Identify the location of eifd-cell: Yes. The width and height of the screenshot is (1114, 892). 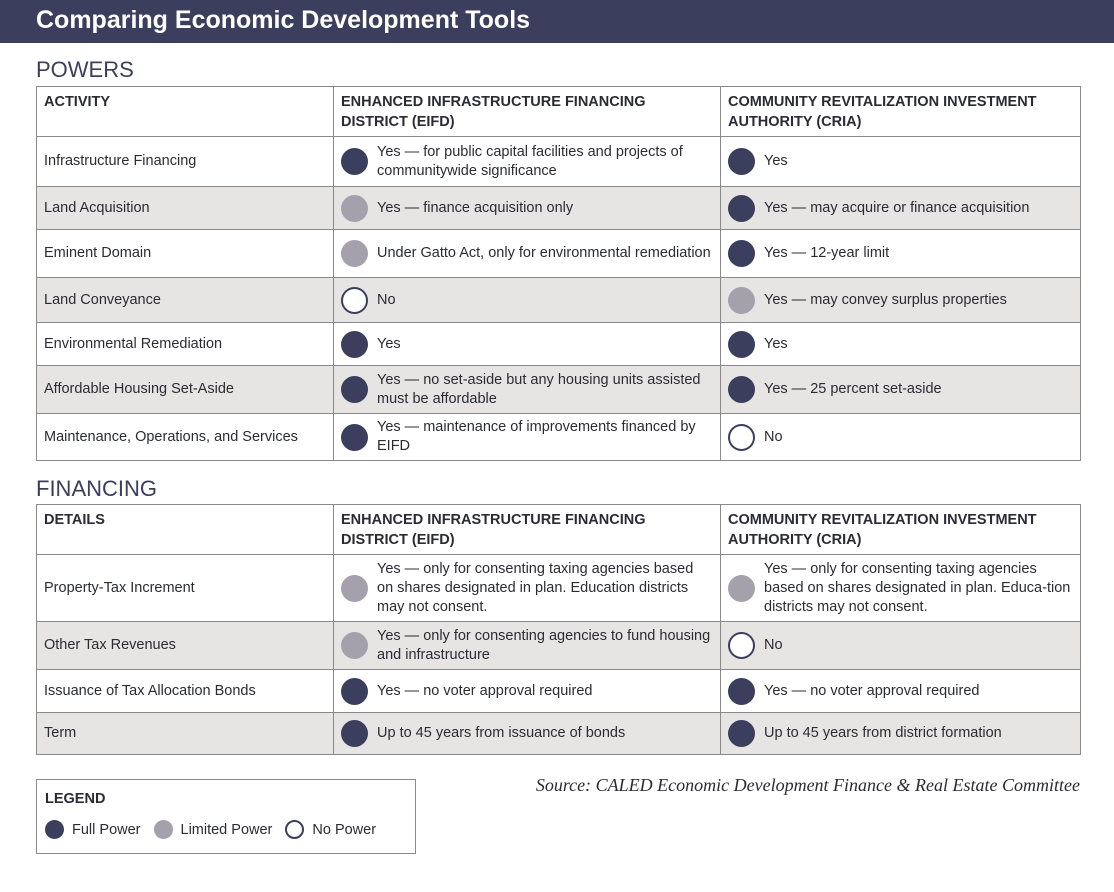
(527, 344).